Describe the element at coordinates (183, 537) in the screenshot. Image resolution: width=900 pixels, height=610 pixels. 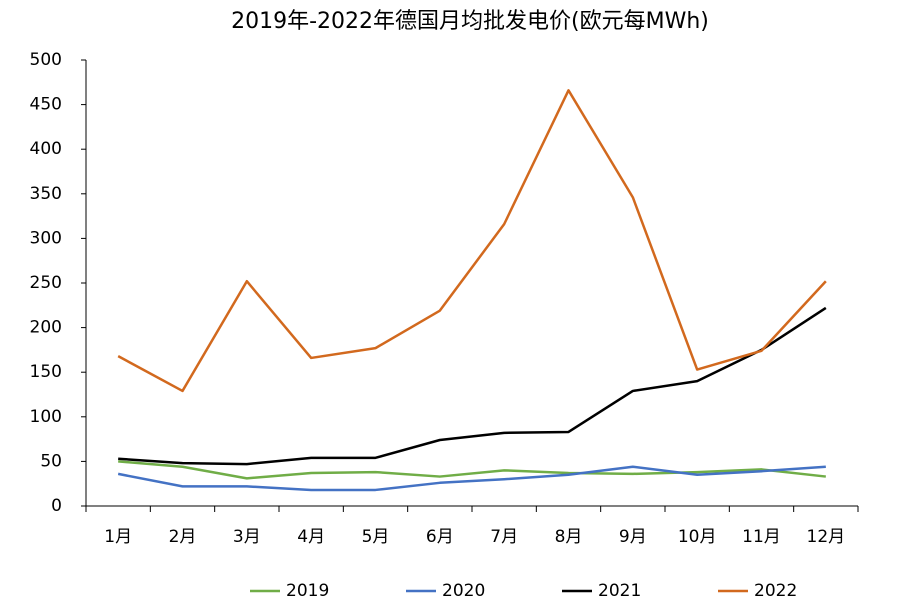
I see `x-tick-label: 2月` at that location.